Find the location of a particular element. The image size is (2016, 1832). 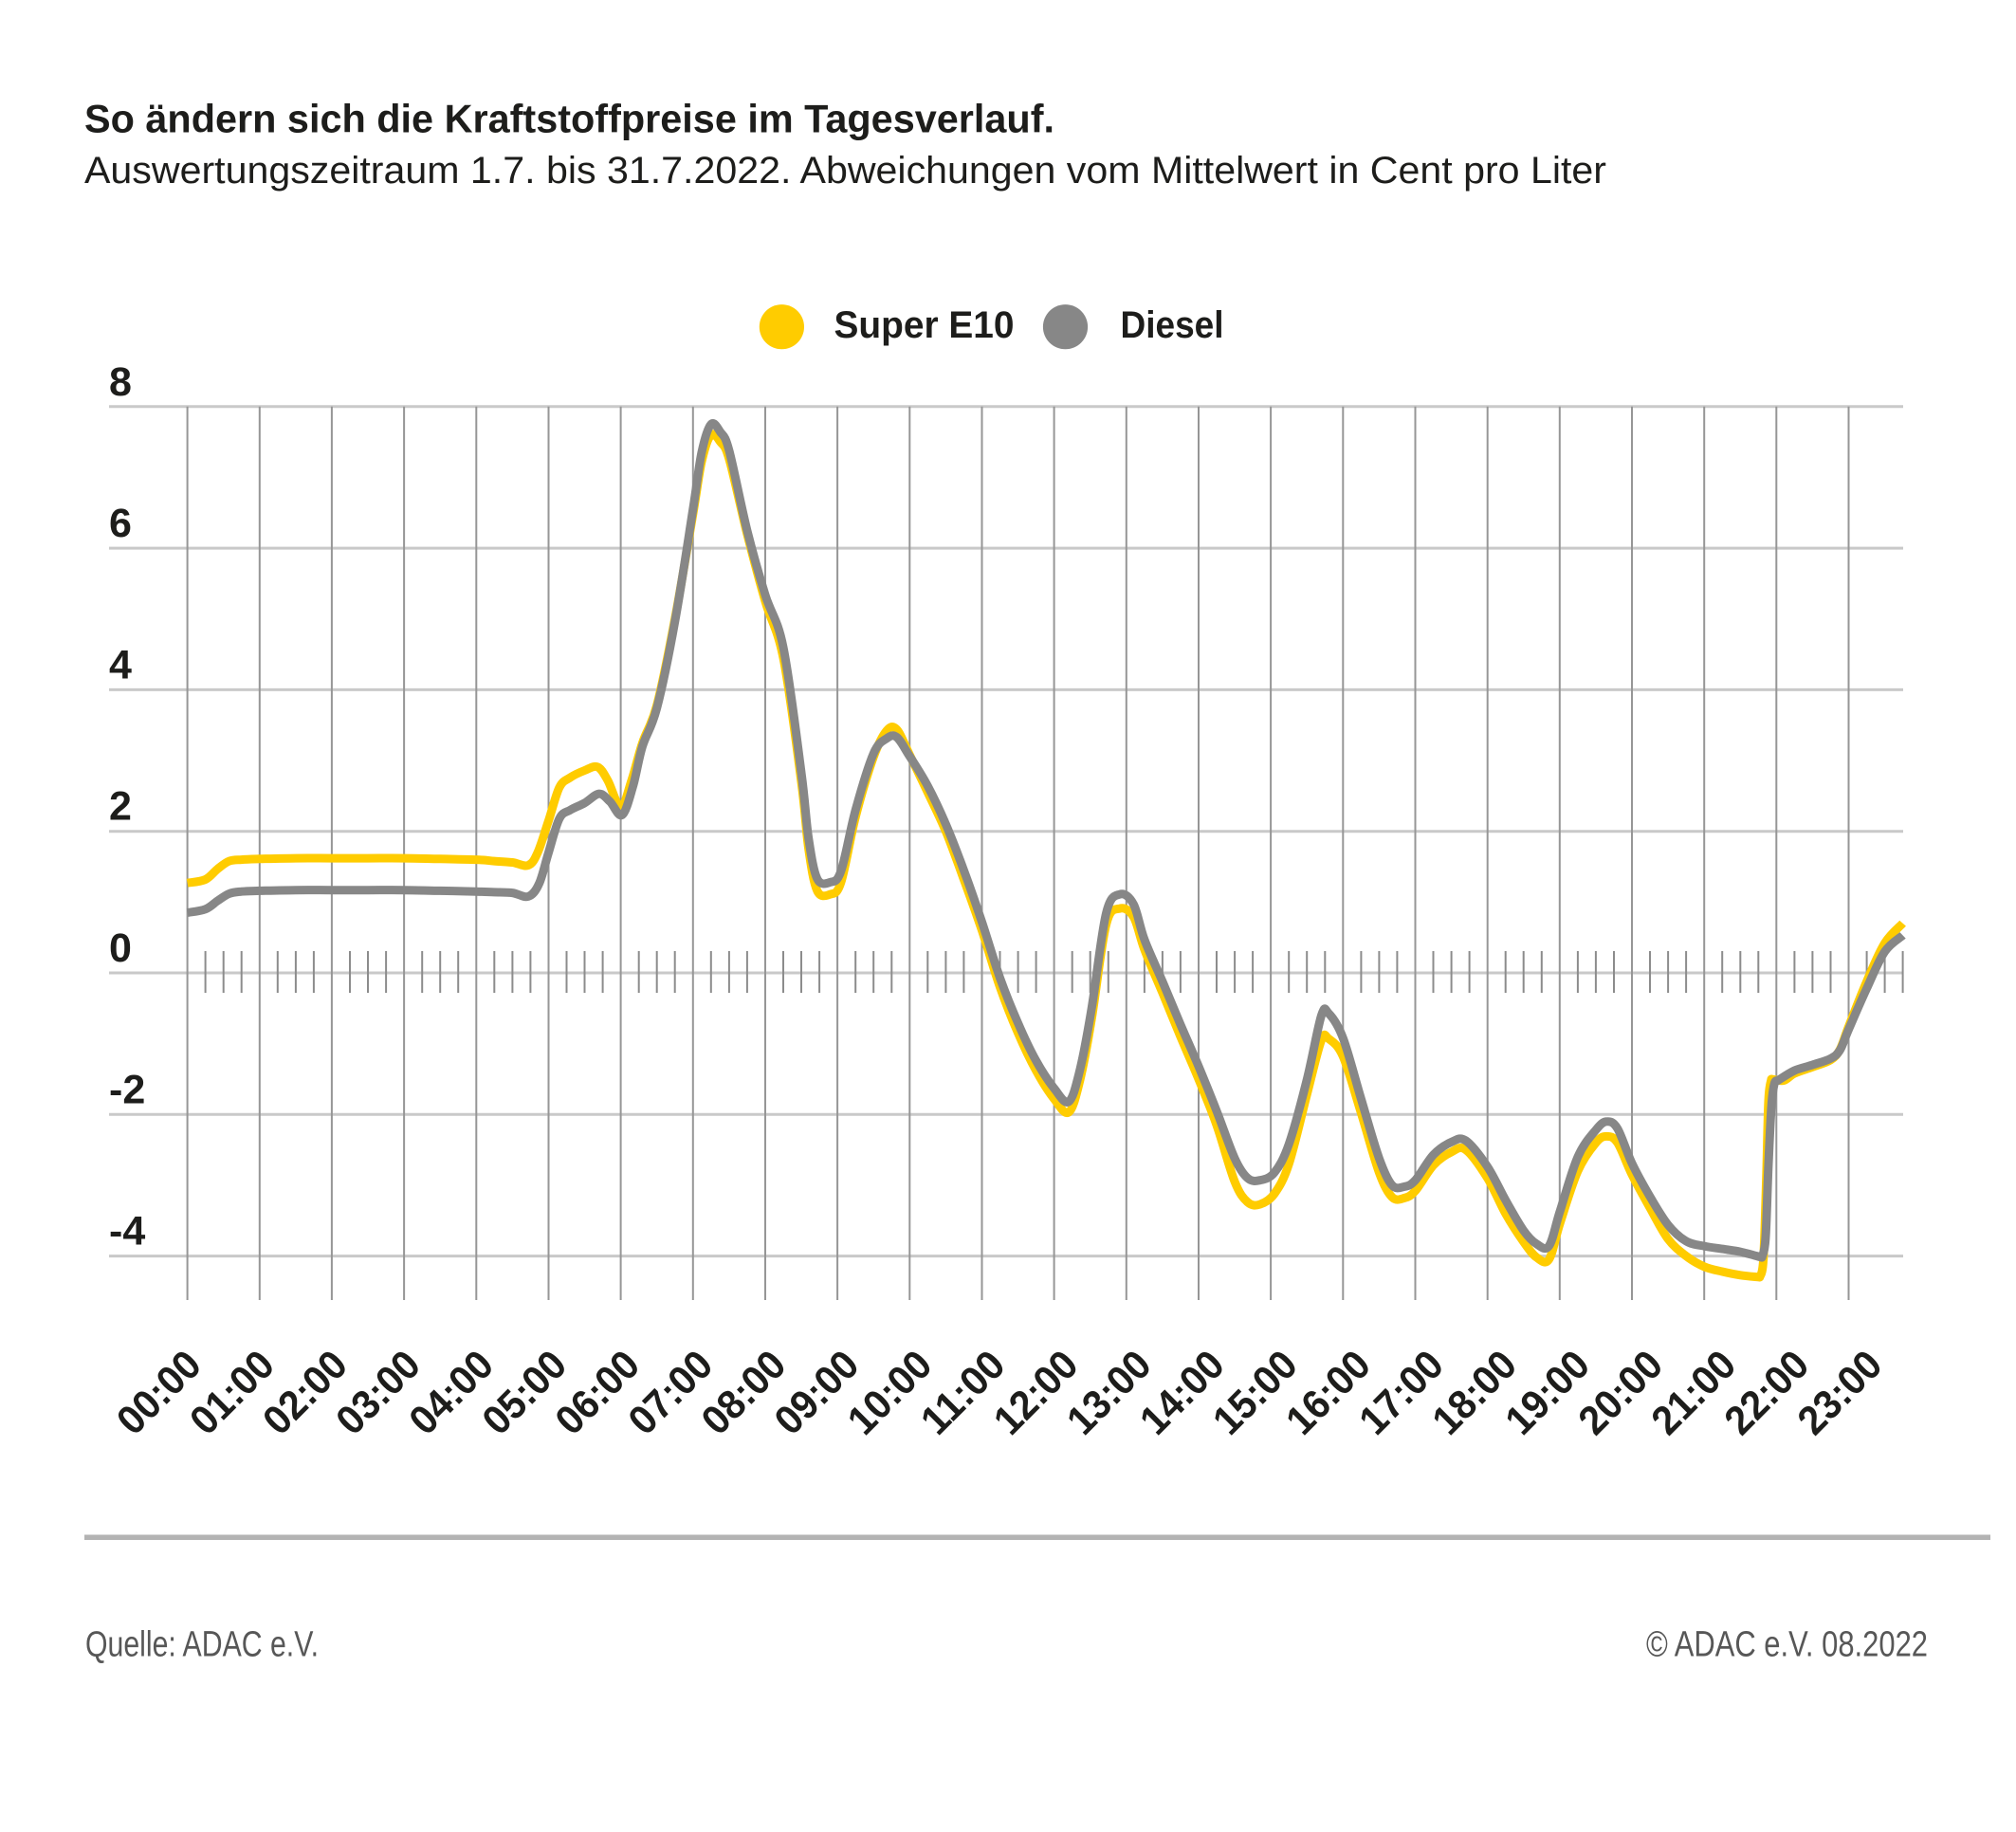

svg-text: 6 is located at coordinates (120, 523).